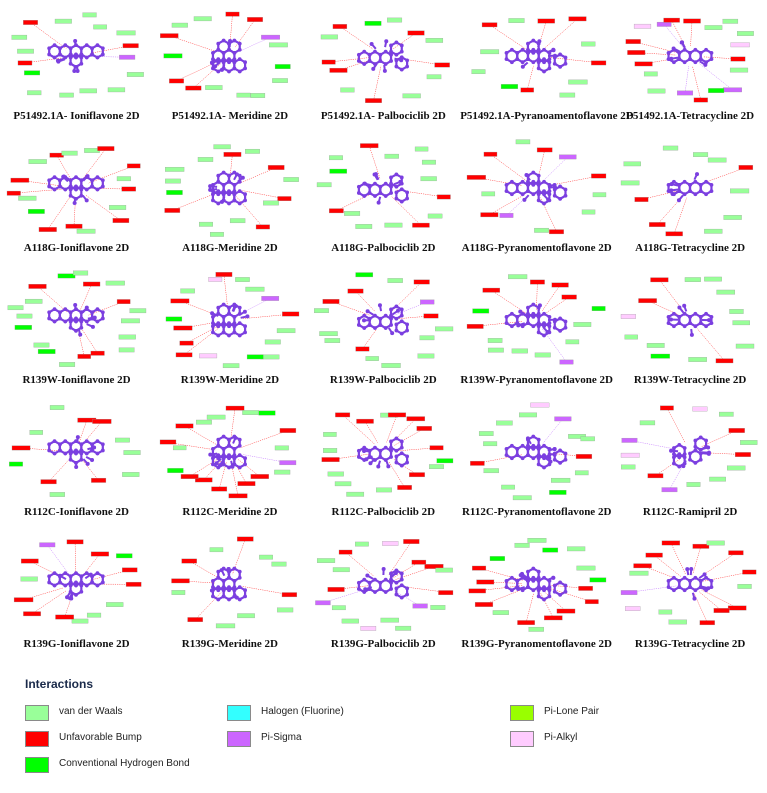  What do you see at coordinates (100, 737) in the screenshot?
I see `legend-label: Unfavorable Bump` at bounding box center [100, 737].